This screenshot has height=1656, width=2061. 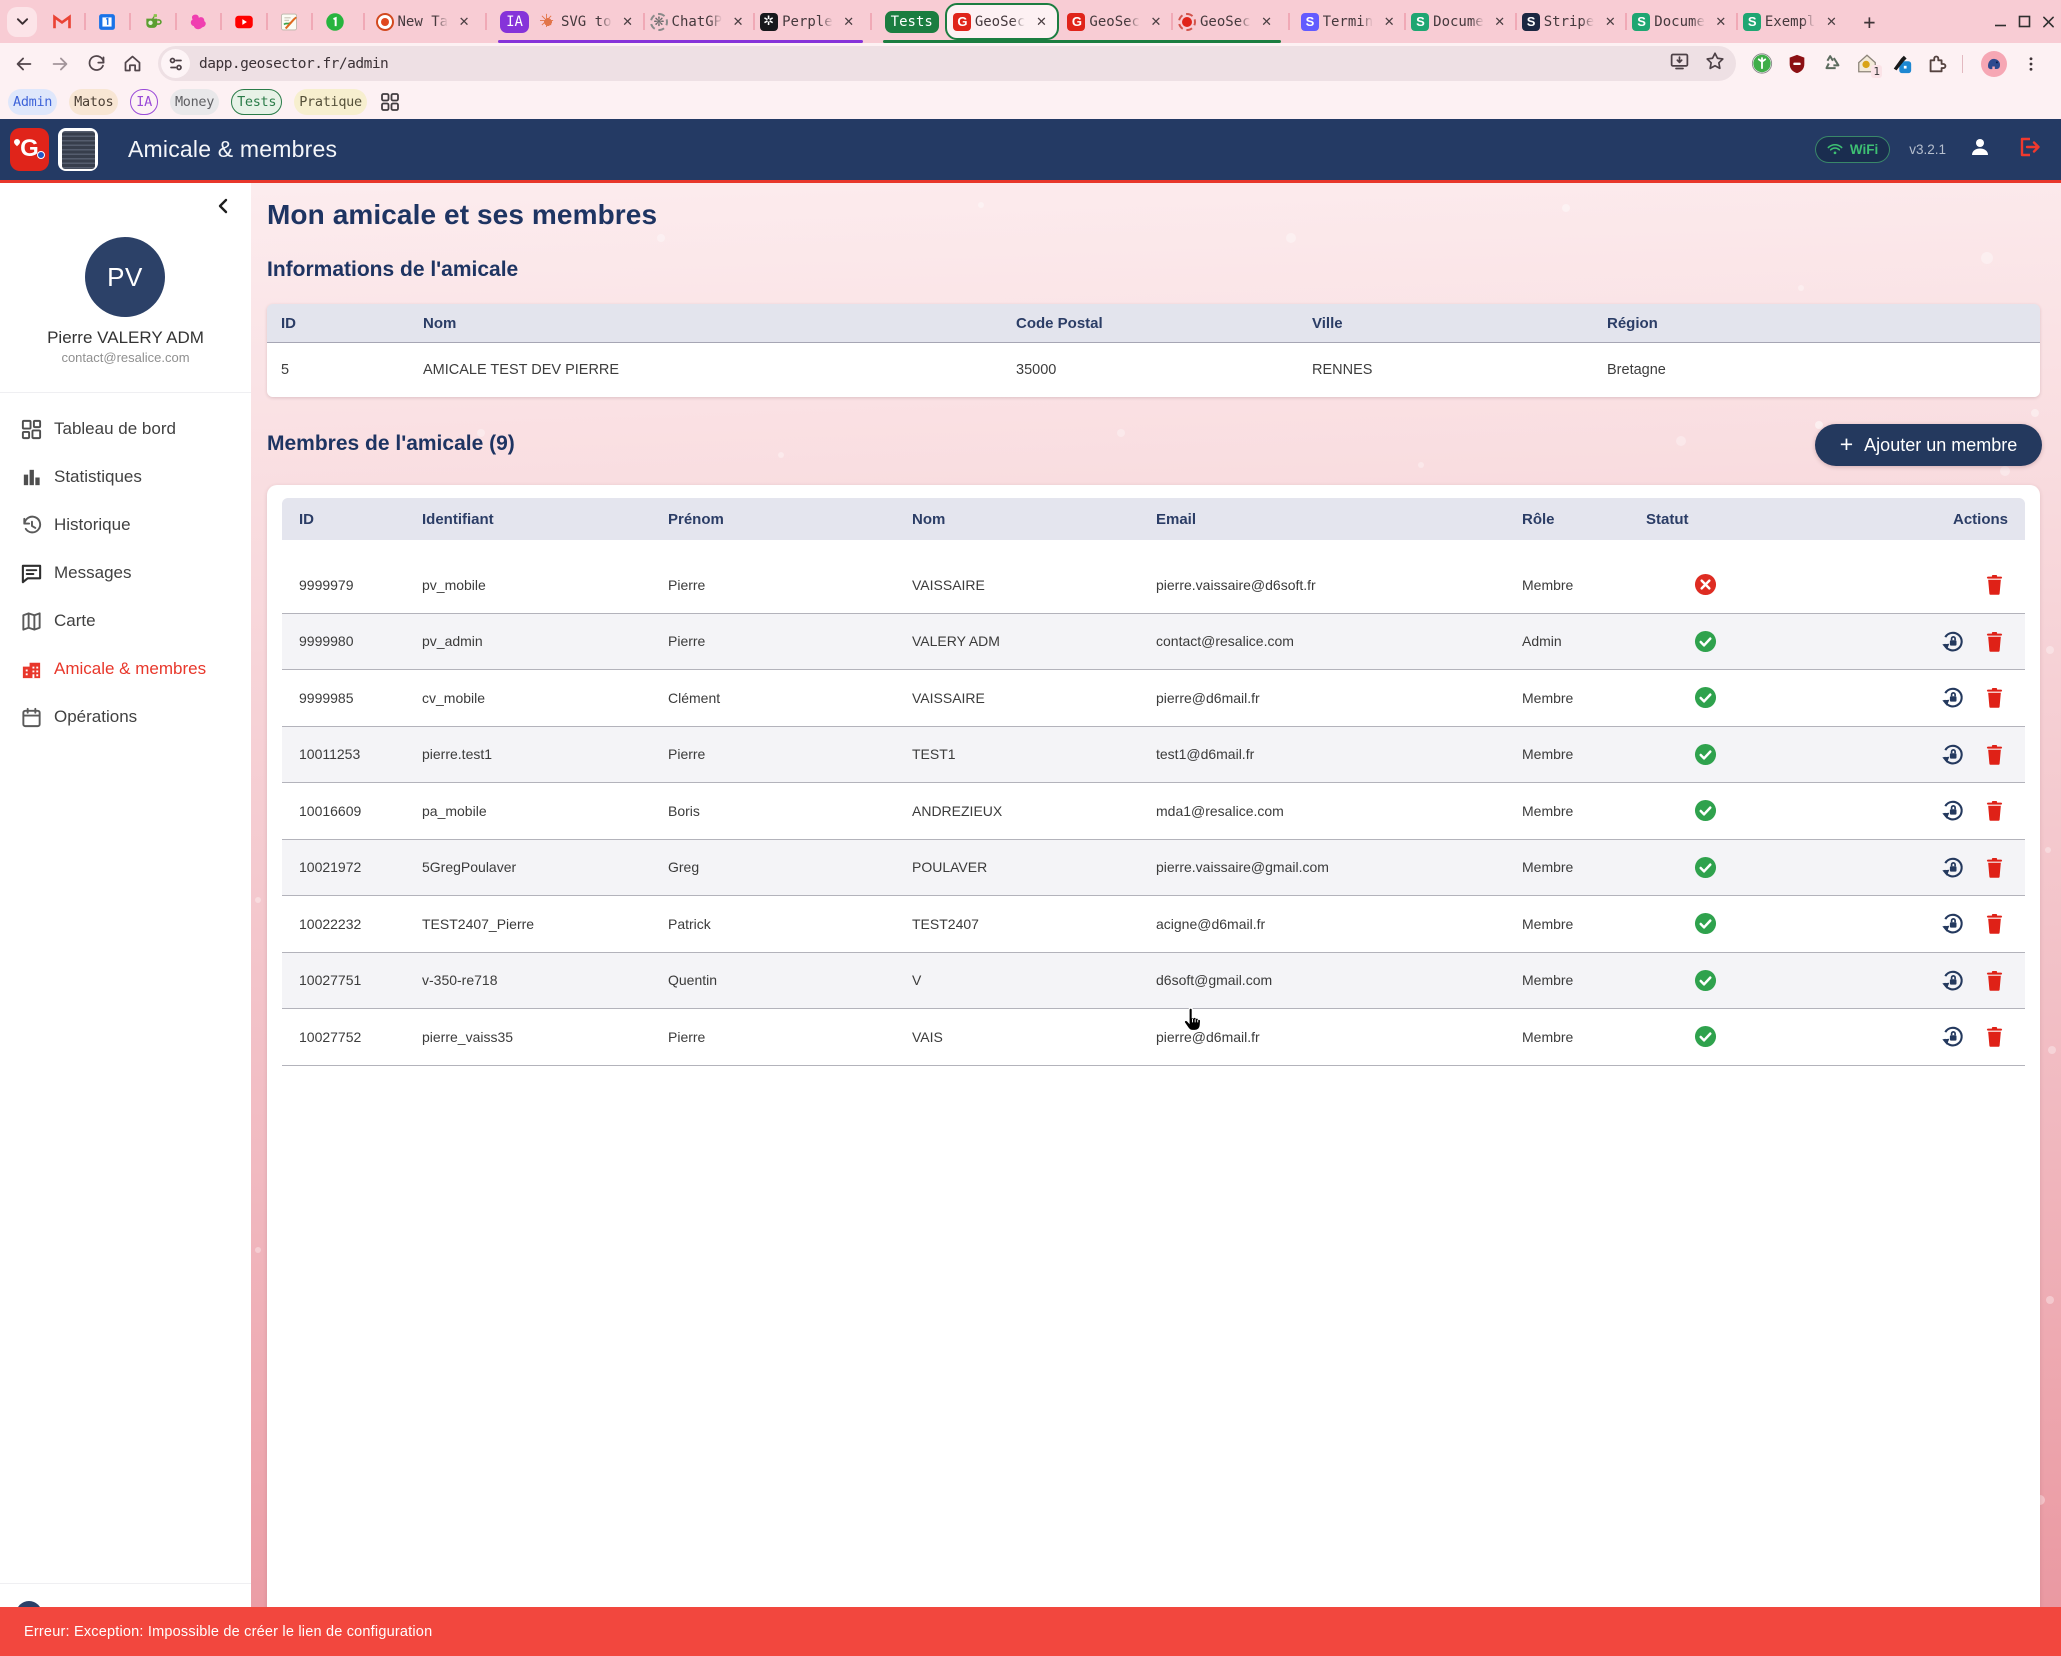 I want to click on bookmark-chip: Pratique, so click(x=330, y=101).